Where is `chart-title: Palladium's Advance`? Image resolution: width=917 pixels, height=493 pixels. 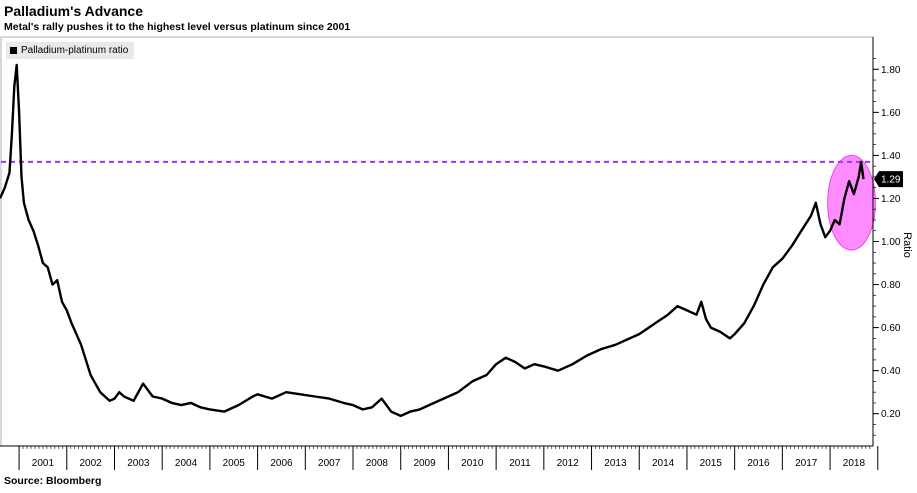
chart-title: Palladium's Advance is located at coordinates (73, 11).